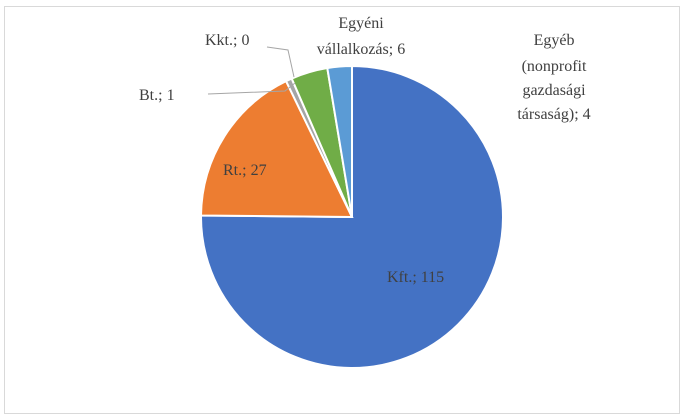 The height and width of the screenshot is (419, 686). Describe the element at coordinates (361, 49) in the screenshot. I see `data-label-egyeni-line2: vállalkozás; 6` at that location.